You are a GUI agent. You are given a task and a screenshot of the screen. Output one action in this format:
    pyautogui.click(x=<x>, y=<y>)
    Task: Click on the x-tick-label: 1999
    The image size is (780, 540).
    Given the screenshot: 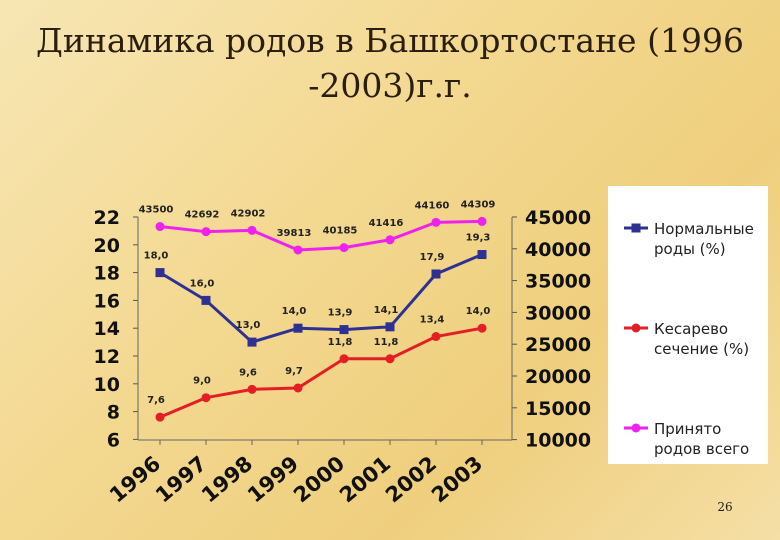 What is the action you would take?
    pyautogui.click(x=273, y=479)
    